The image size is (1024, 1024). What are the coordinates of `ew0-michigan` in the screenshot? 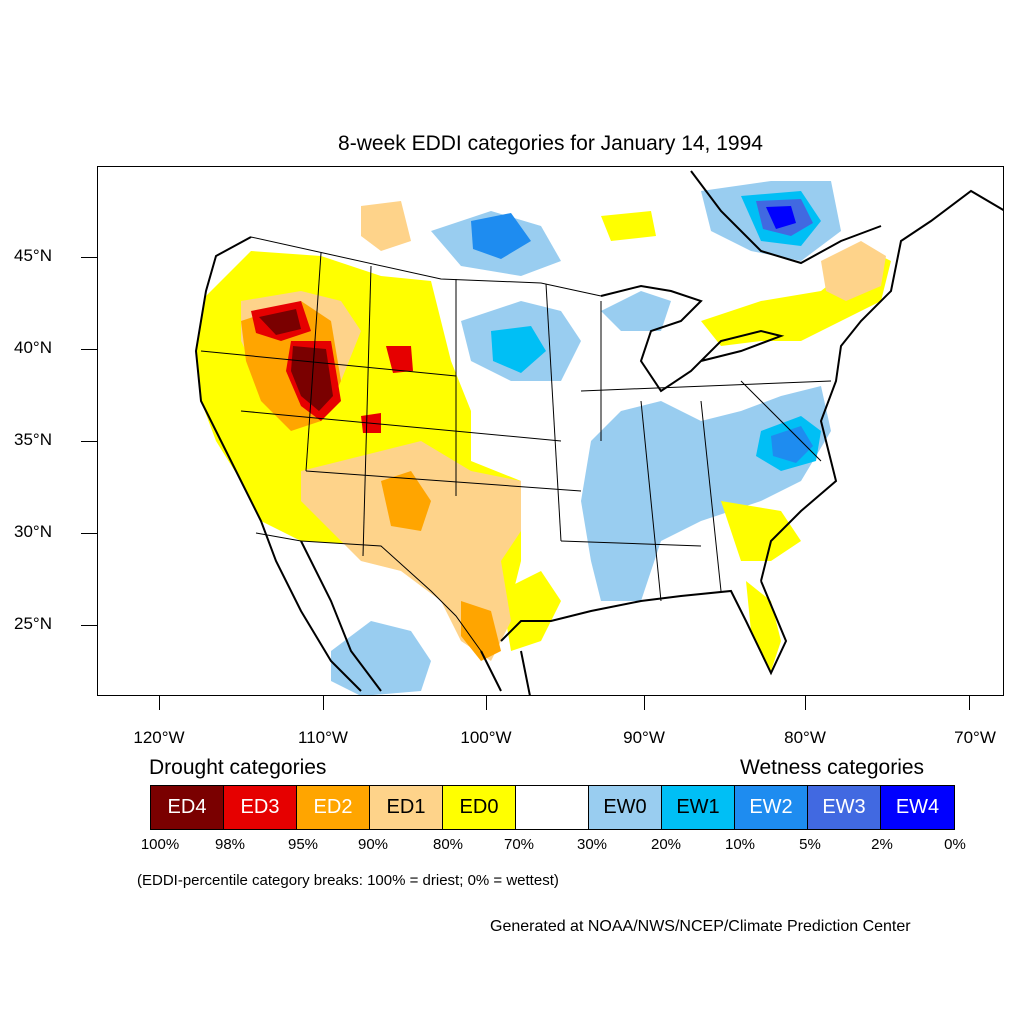 It's located at (636, 311).